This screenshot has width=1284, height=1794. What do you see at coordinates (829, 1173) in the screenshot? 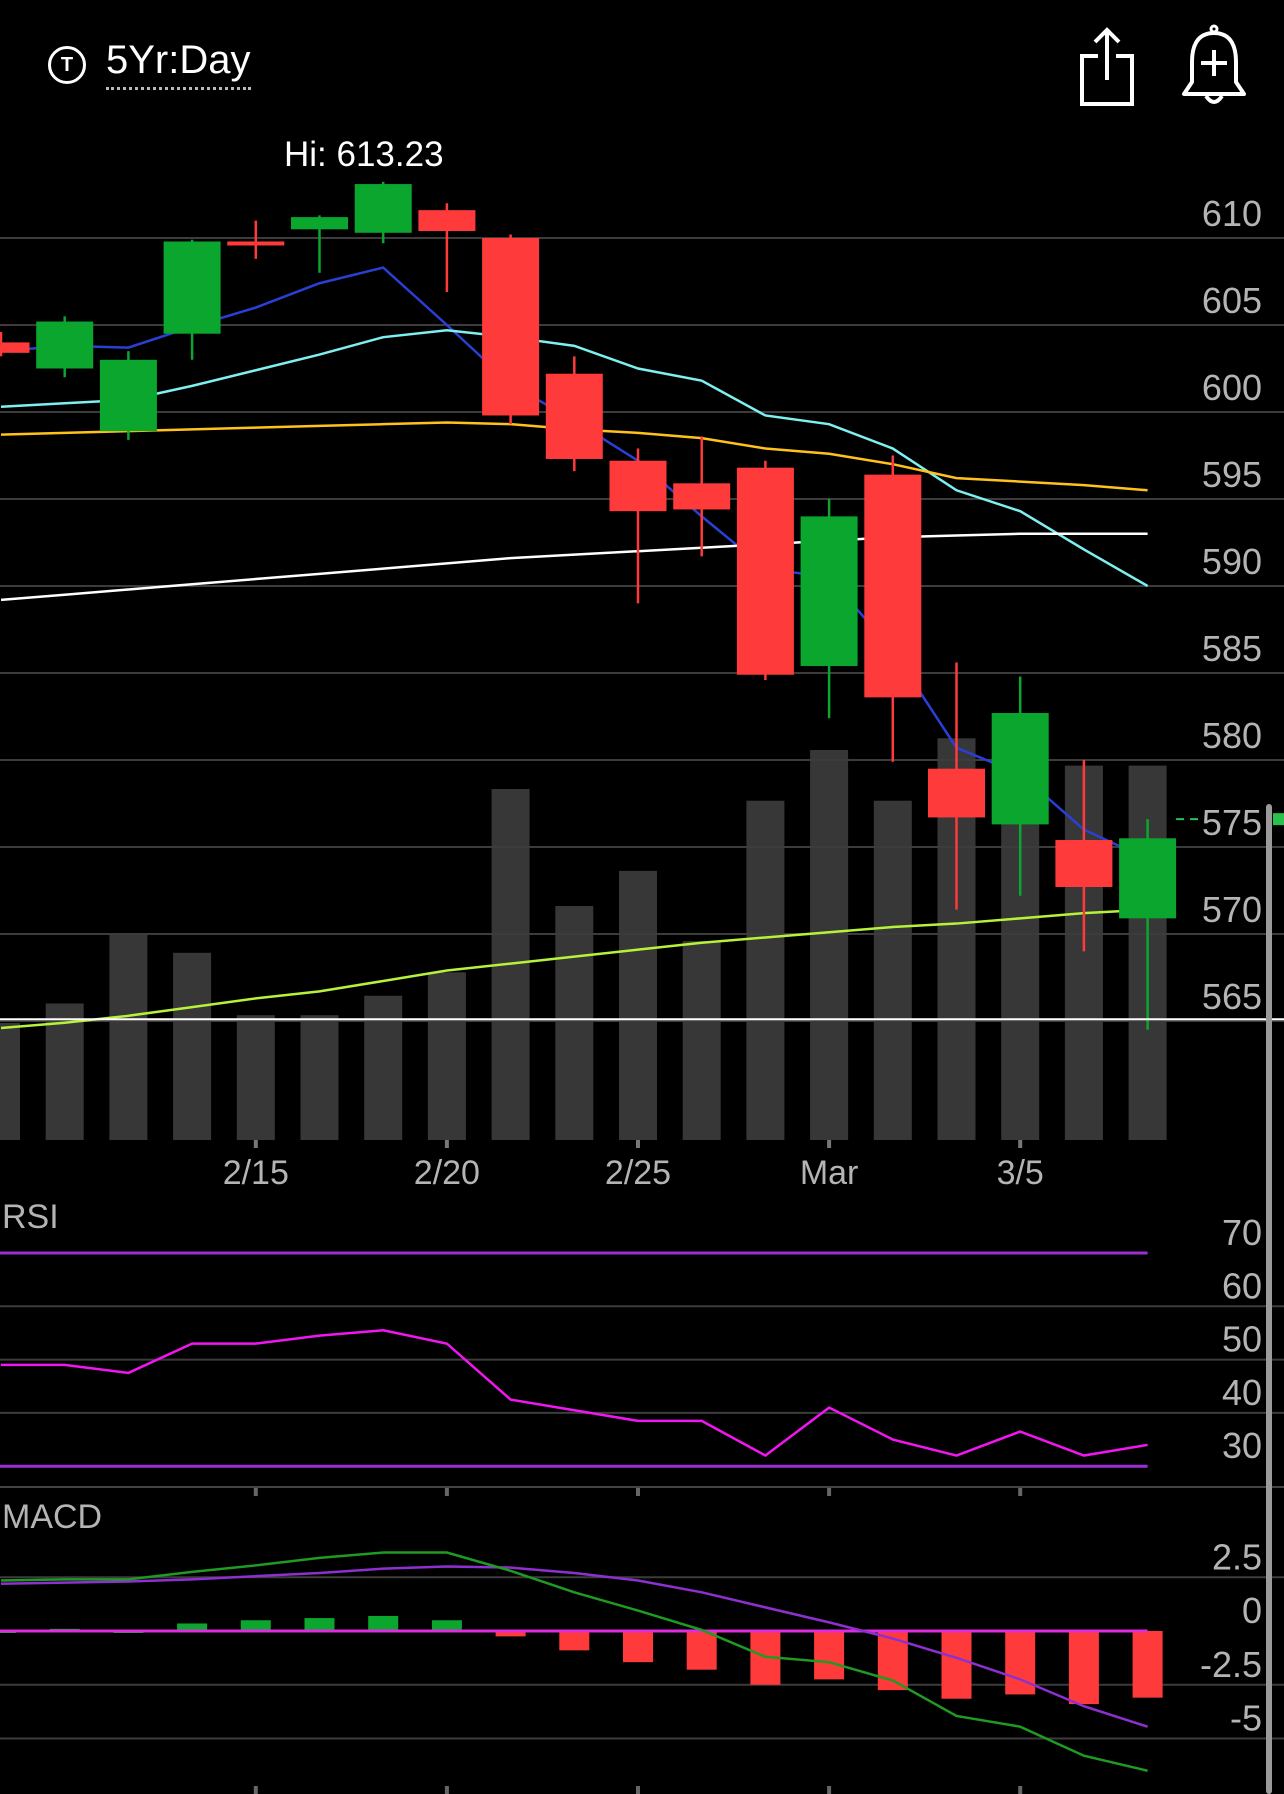
I see `x-axis-label: Mar` at bounding box center [829, 1173].